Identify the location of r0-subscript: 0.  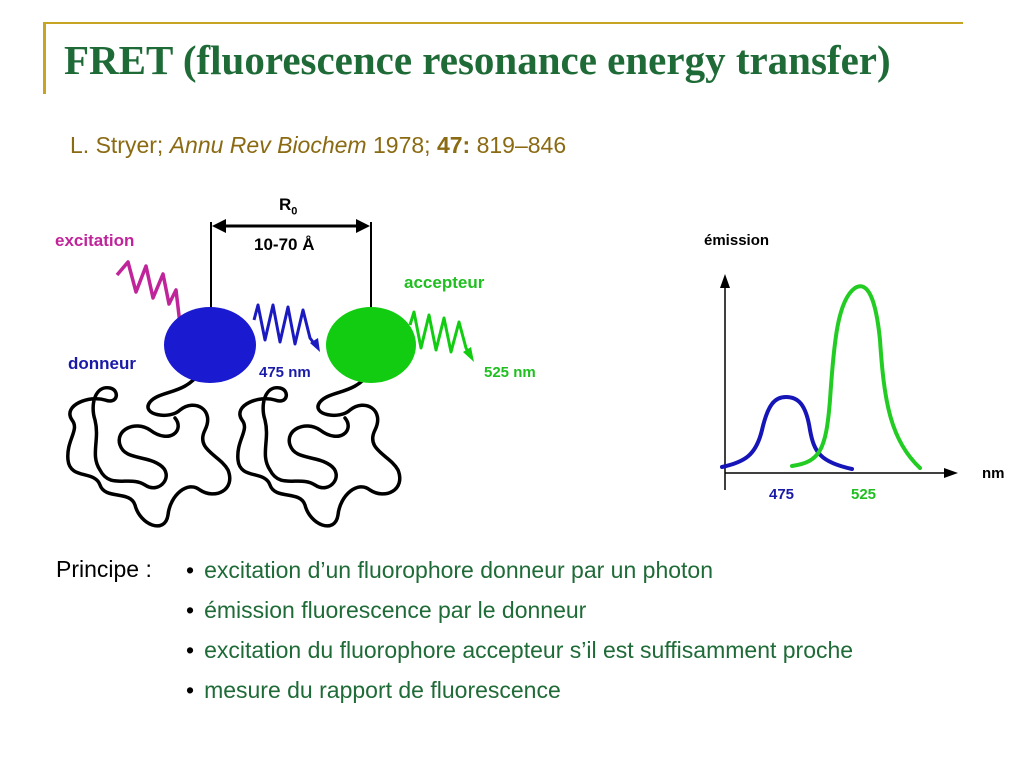
(294, 211).